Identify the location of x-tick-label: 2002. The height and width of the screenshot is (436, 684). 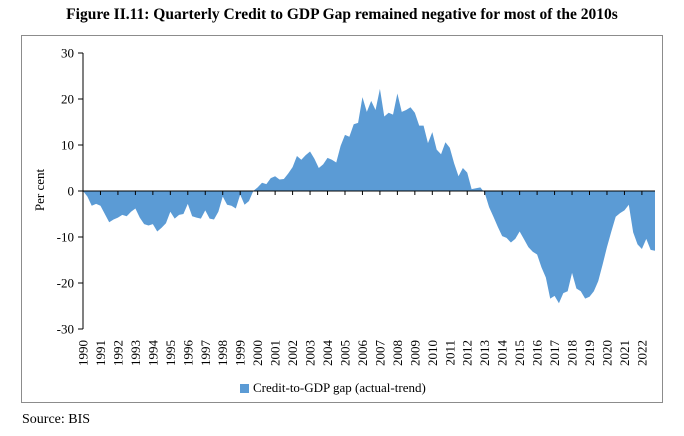
(292, 353).